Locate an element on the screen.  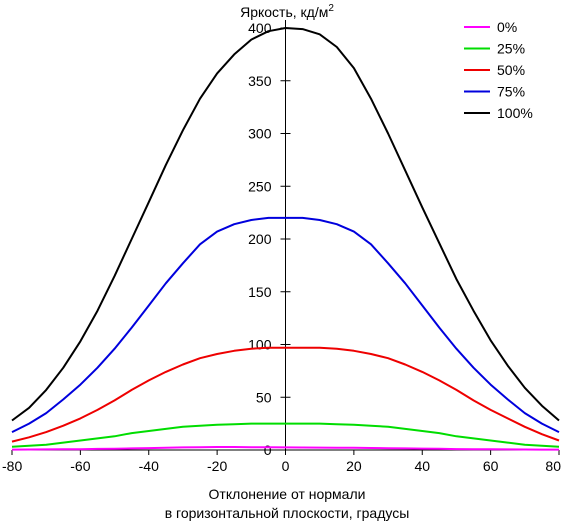
legend-label: 100% is located at coordinates (515, 113).